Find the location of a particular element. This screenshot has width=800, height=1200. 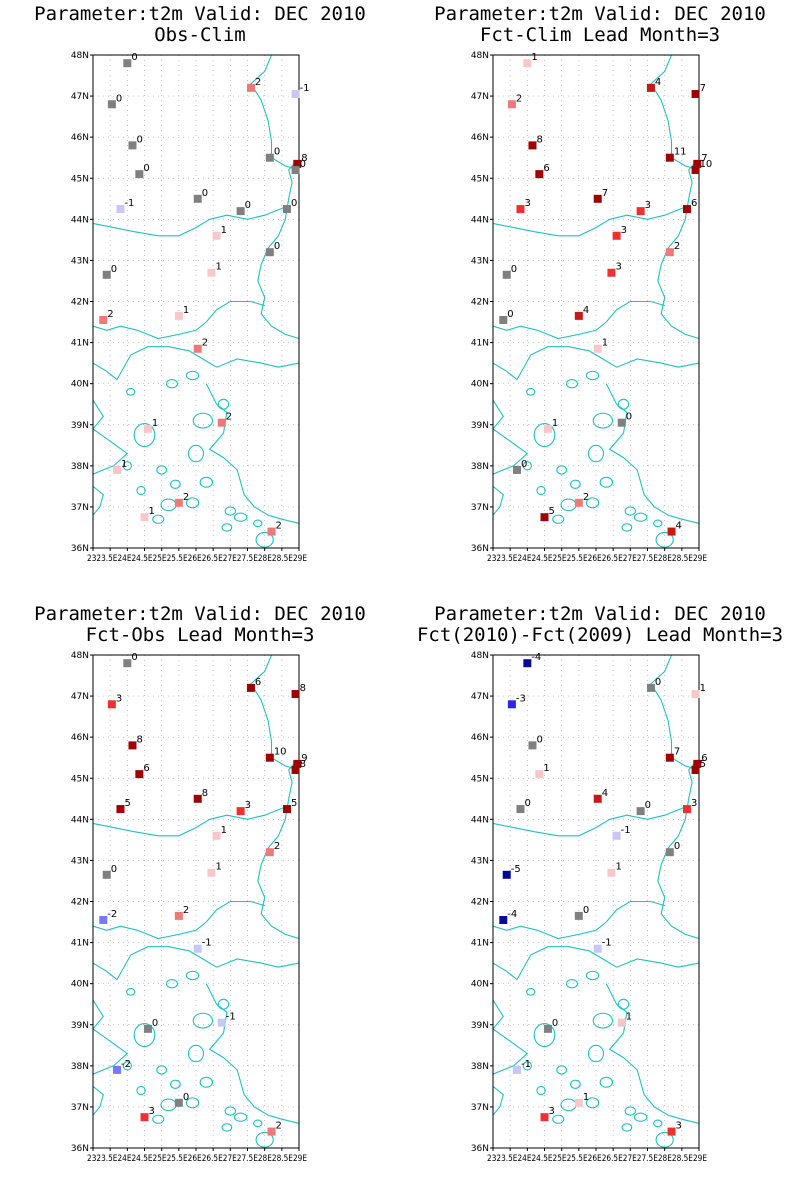

station-value-label: 5 is located at coordinates (127, 803).